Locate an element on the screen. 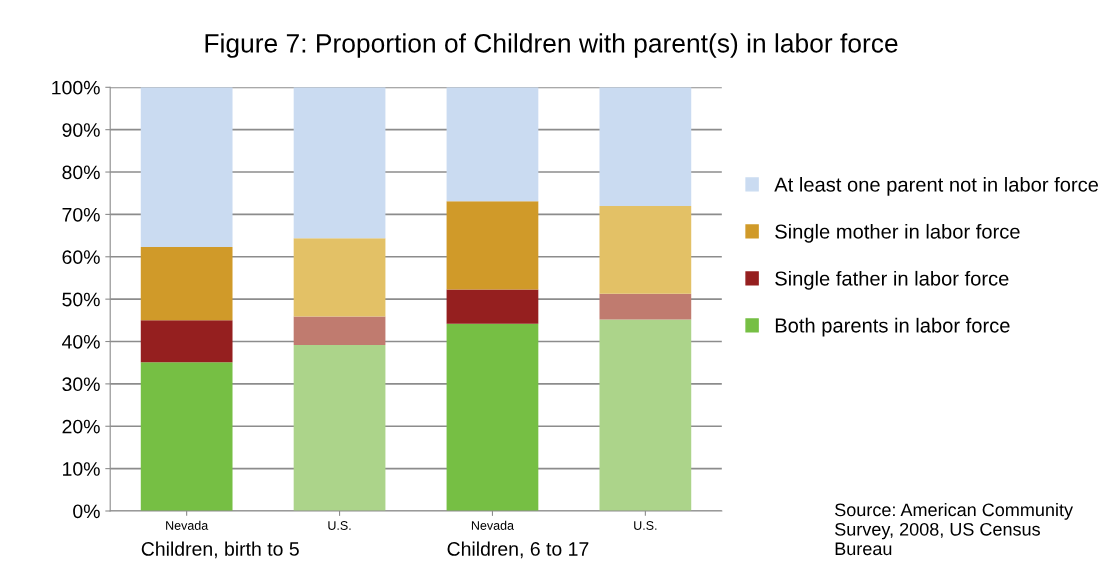  y-tick-label: 0% is located at coordinates (86, 511).